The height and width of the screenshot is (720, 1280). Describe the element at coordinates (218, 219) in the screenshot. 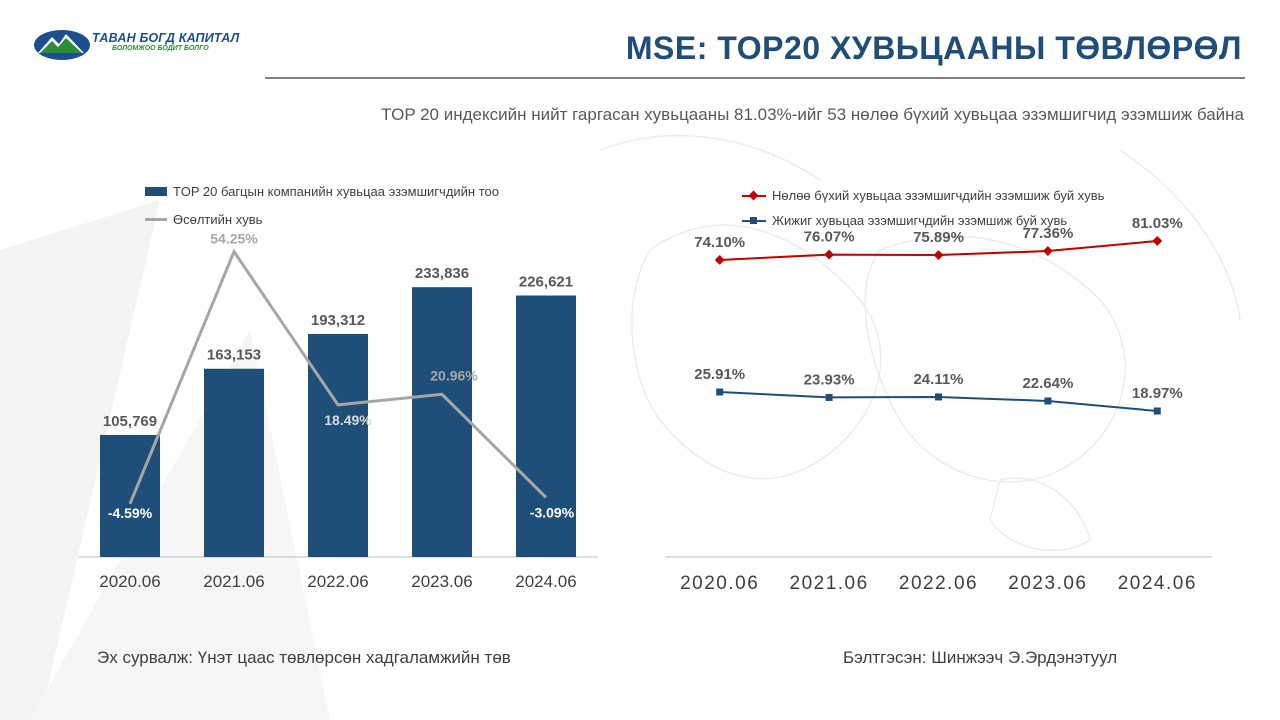

I see `legend-label-growth: Өсөлтийн хувь` at that location.